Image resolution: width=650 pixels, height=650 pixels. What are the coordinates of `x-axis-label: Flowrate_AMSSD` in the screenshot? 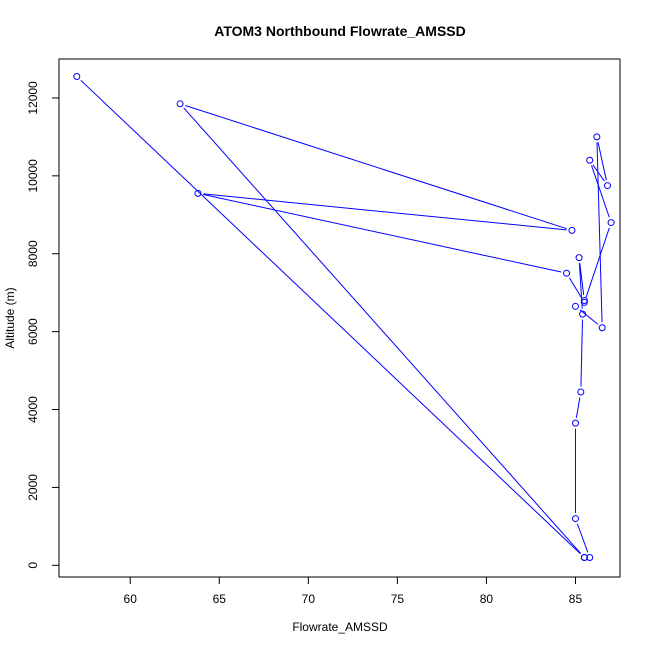 It's located at (340, 627).